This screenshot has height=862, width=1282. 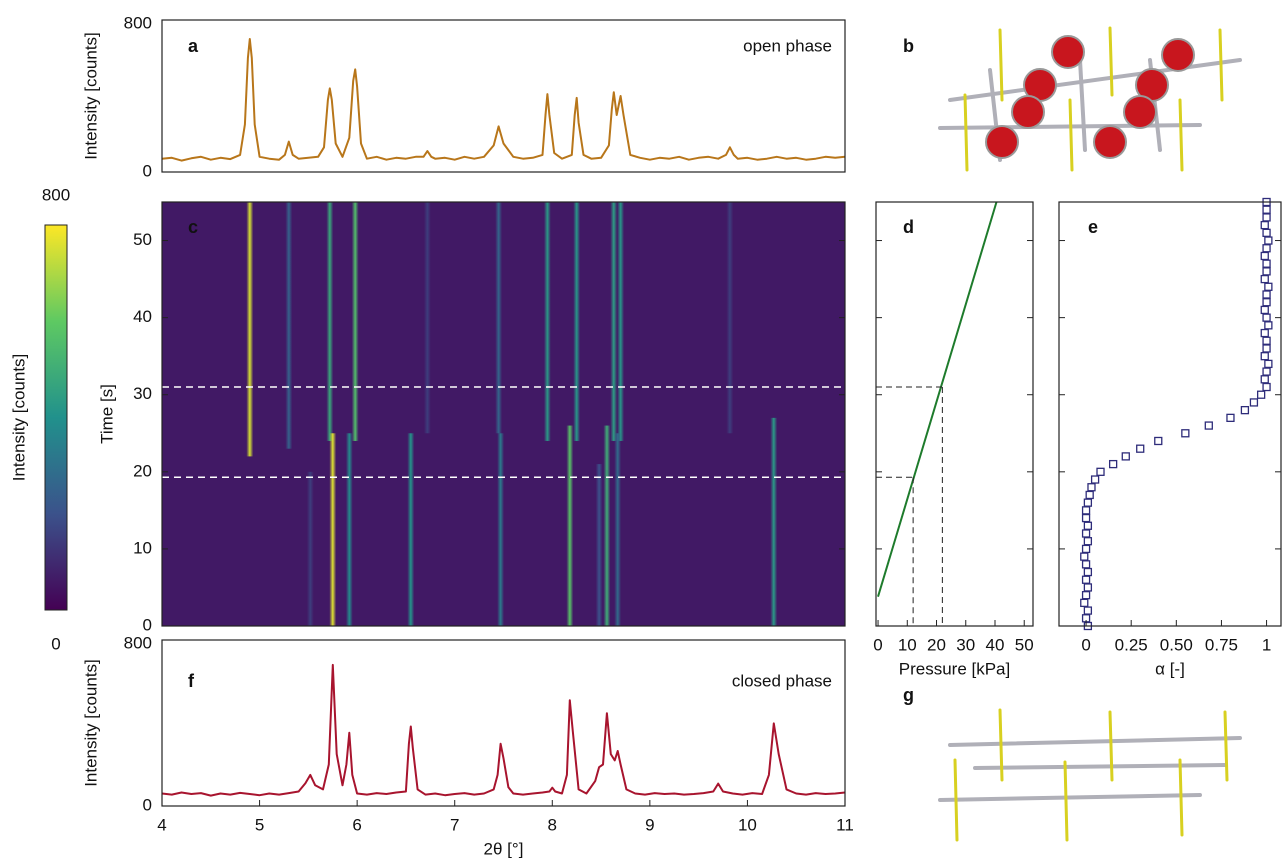 I want to click on colorbar-tick-label: 0, so click(x=55, y=643).